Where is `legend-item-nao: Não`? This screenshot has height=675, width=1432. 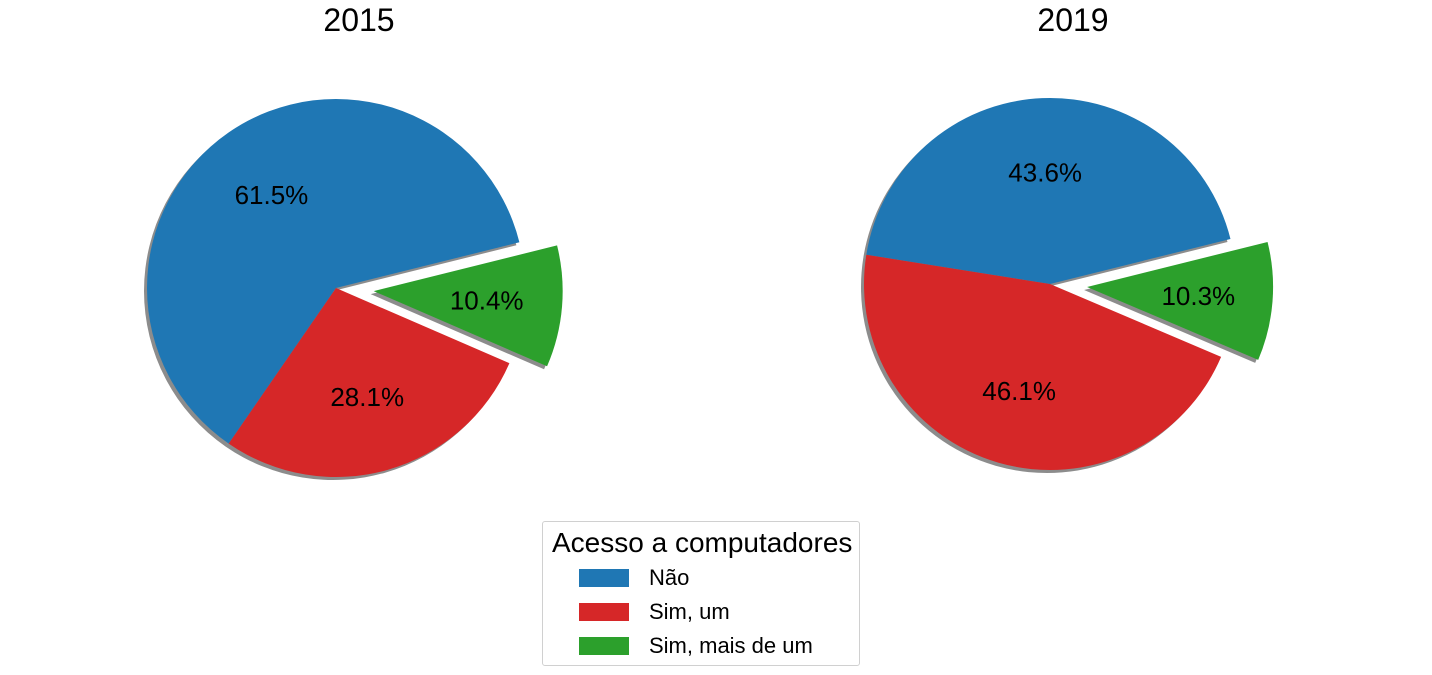
legend-item-nao: Não is located at coordinates (634, 578).